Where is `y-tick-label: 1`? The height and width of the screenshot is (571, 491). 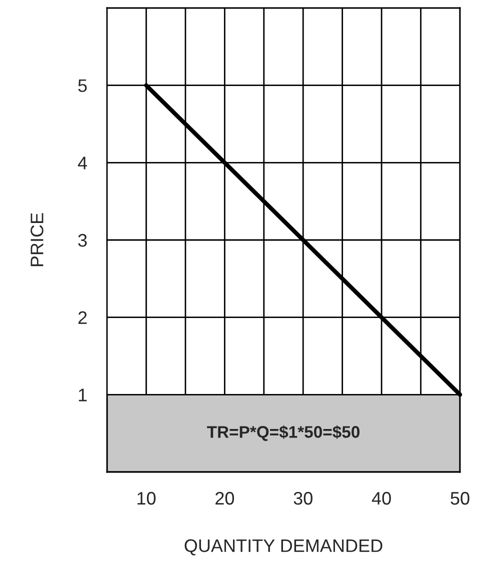
y-tick-label: 1 is located at coordinates (82, 395).